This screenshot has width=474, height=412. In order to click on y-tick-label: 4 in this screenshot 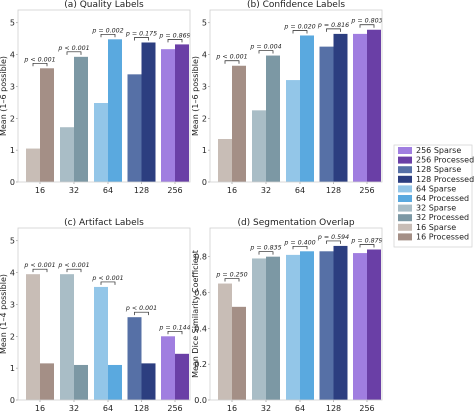, I will do `click(12, 55)`.